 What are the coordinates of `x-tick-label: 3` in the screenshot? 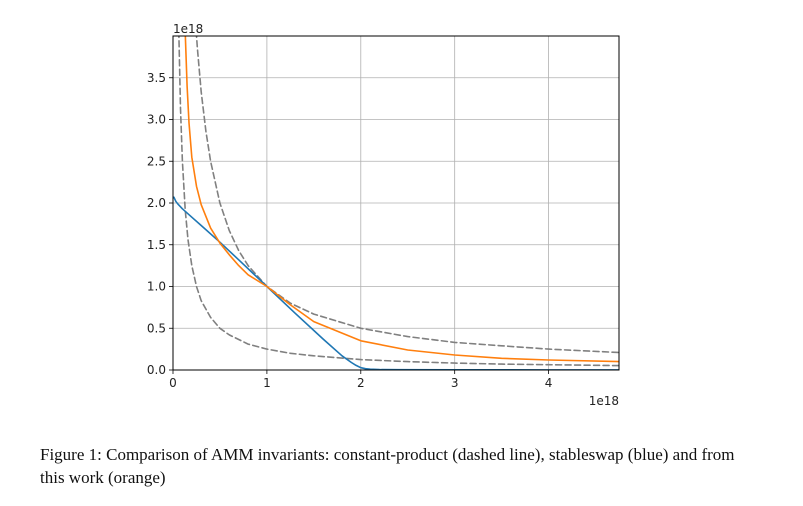 It's located at (455, 383).